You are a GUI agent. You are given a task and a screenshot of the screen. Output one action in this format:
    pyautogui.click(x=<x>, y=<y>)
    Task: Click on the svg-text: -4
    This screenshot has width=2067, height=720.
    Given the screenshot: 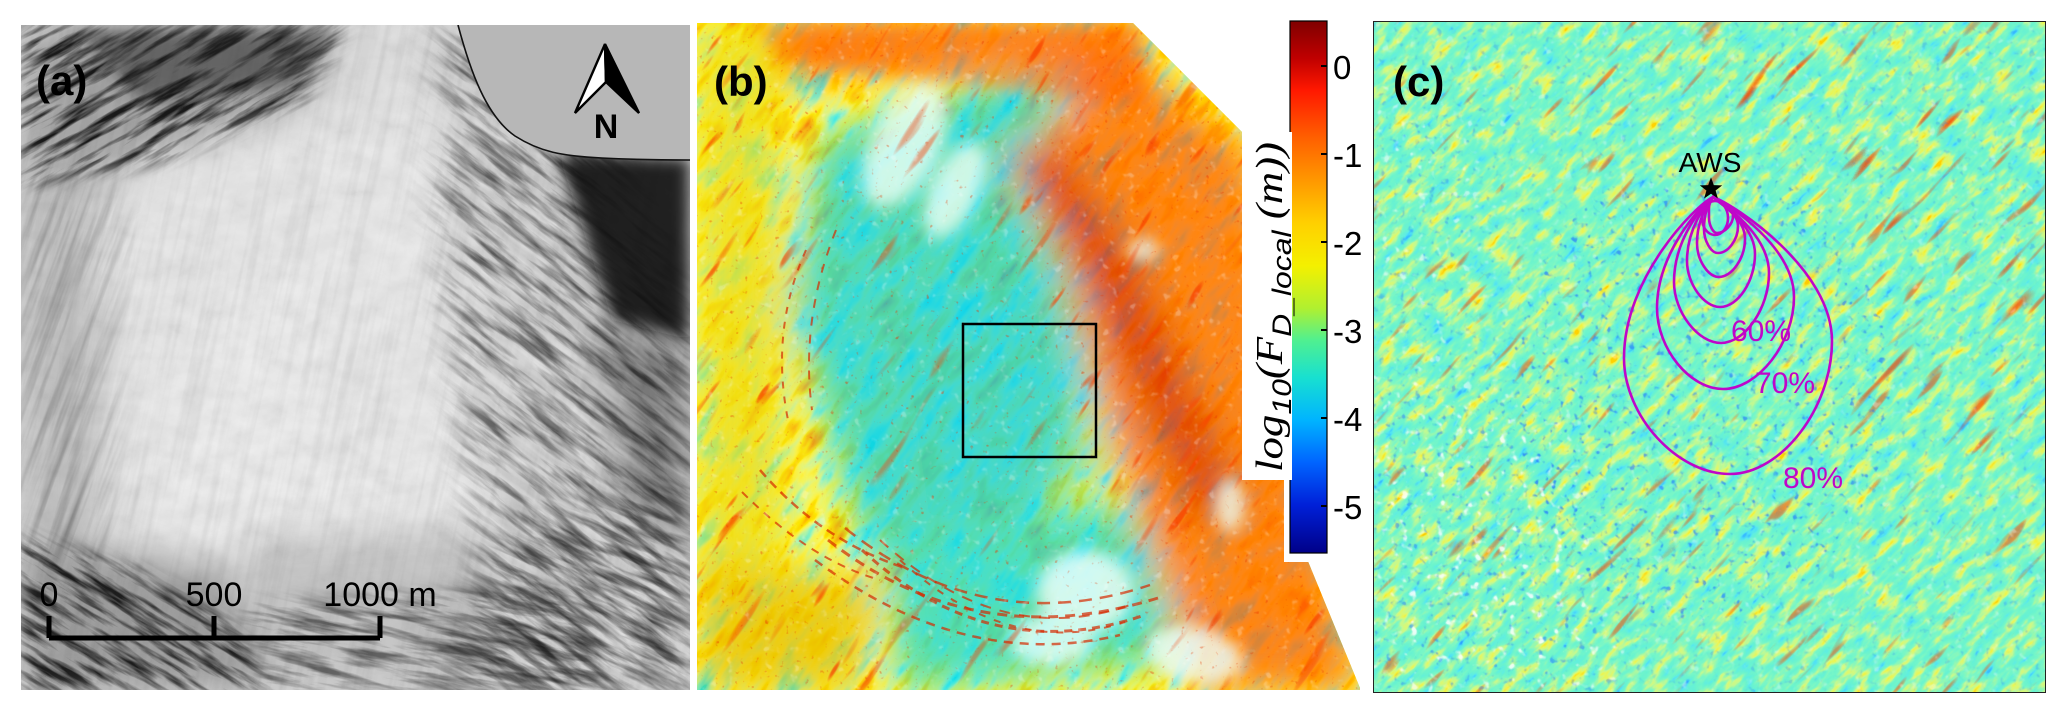 What is the action you would take?
    pyautogui.click(x=1347, y=419)
    